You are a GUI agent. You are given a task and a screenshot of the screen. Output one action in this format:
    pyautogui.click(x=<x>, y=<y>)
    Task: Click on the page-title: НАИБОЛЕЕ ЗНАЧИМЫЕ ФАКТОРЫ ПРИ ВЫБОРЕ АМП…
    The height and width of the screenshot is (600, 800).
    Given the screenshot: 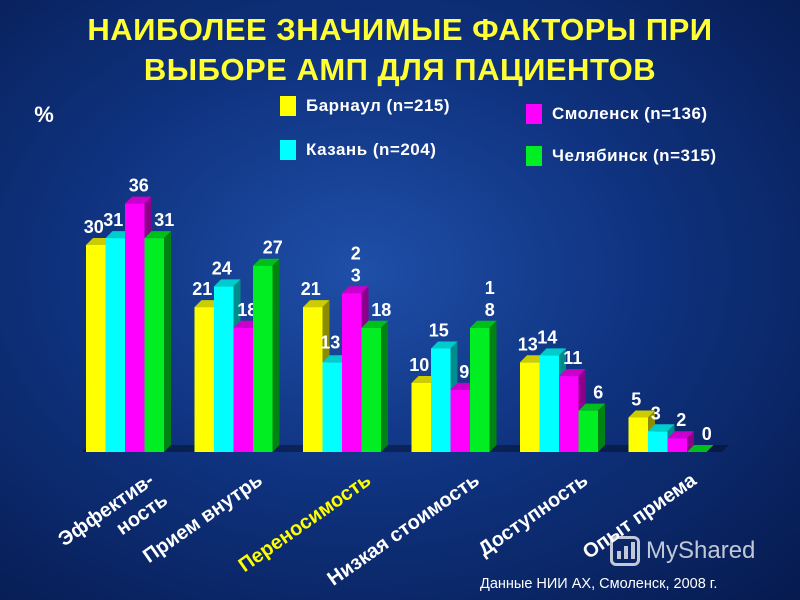 What is the action you would take?
    pyautogui.click(x=400, y=50)
    